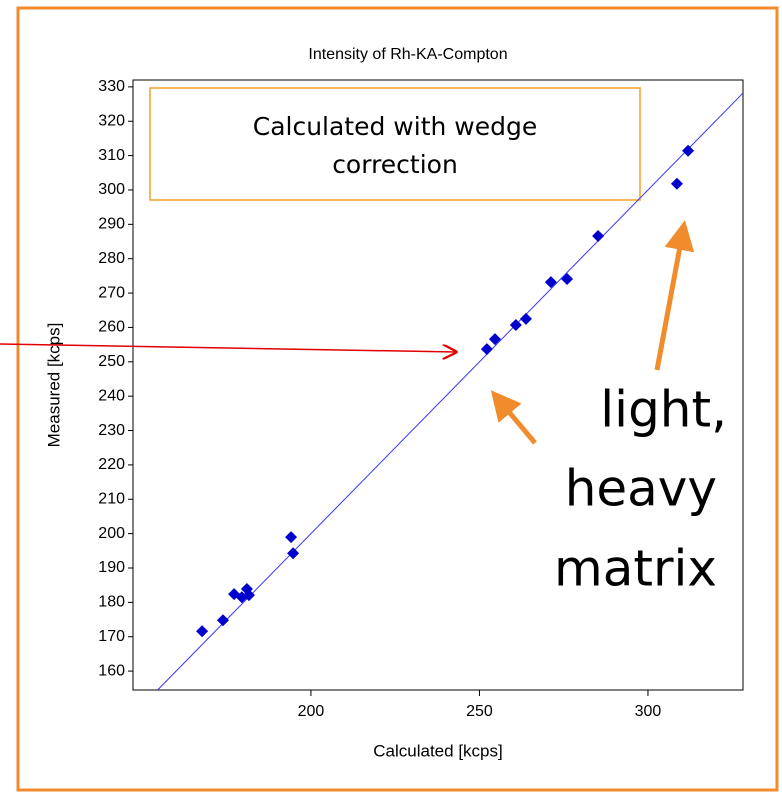 This screenshot has height=795, width=782. I want to click on y-tick-label: 160, so click(111, 670).